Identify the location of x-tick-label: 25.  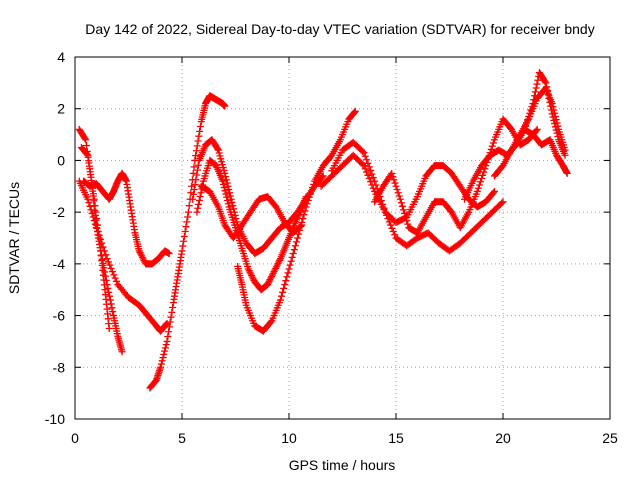
(610, 438).